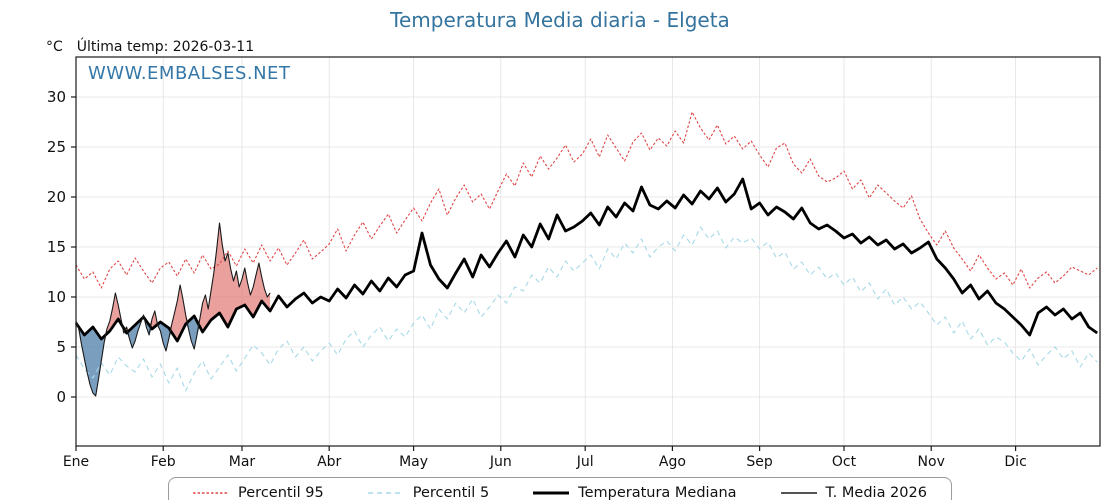 The height and width of the screenshot is (500, 1120). What do you see at coordinates (56, 297) in the screenshot?
I see `y-tick-label: 10` at bounding box center [56, 297].